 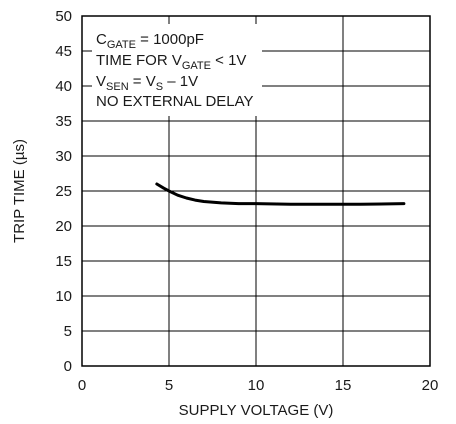 I want to click on annotation-background, so click(x=177, y=70).